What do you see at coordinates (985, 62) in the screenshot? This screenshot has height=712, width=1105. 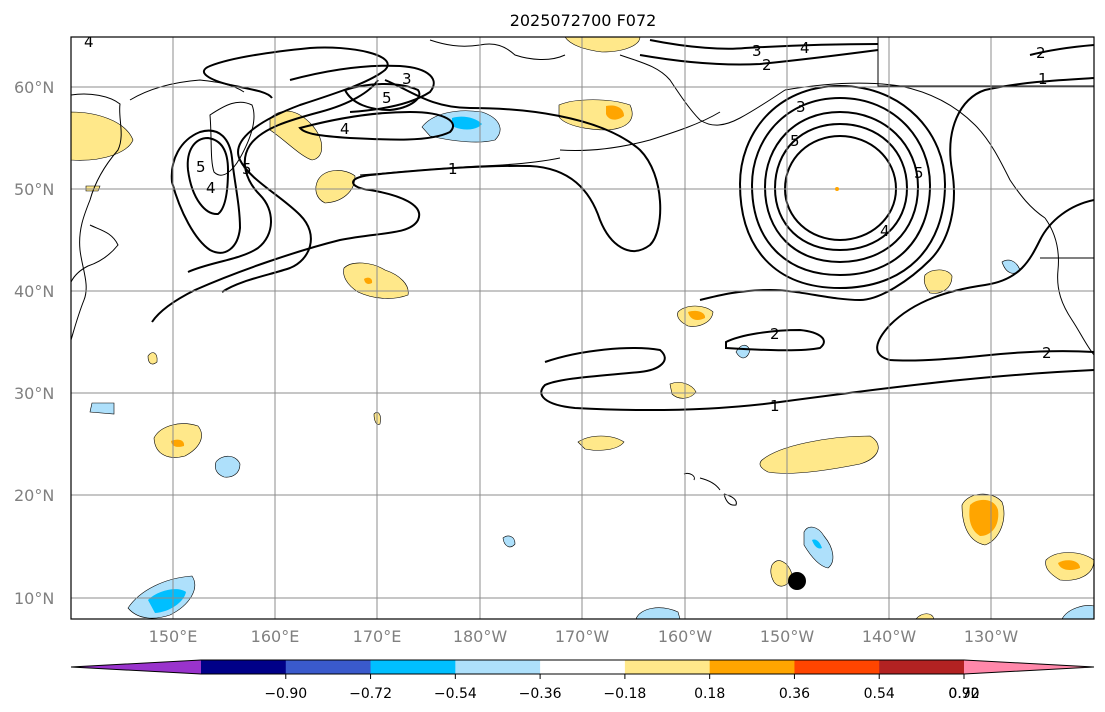 I see `coast-canada-border` at bounding box center [985, 62].